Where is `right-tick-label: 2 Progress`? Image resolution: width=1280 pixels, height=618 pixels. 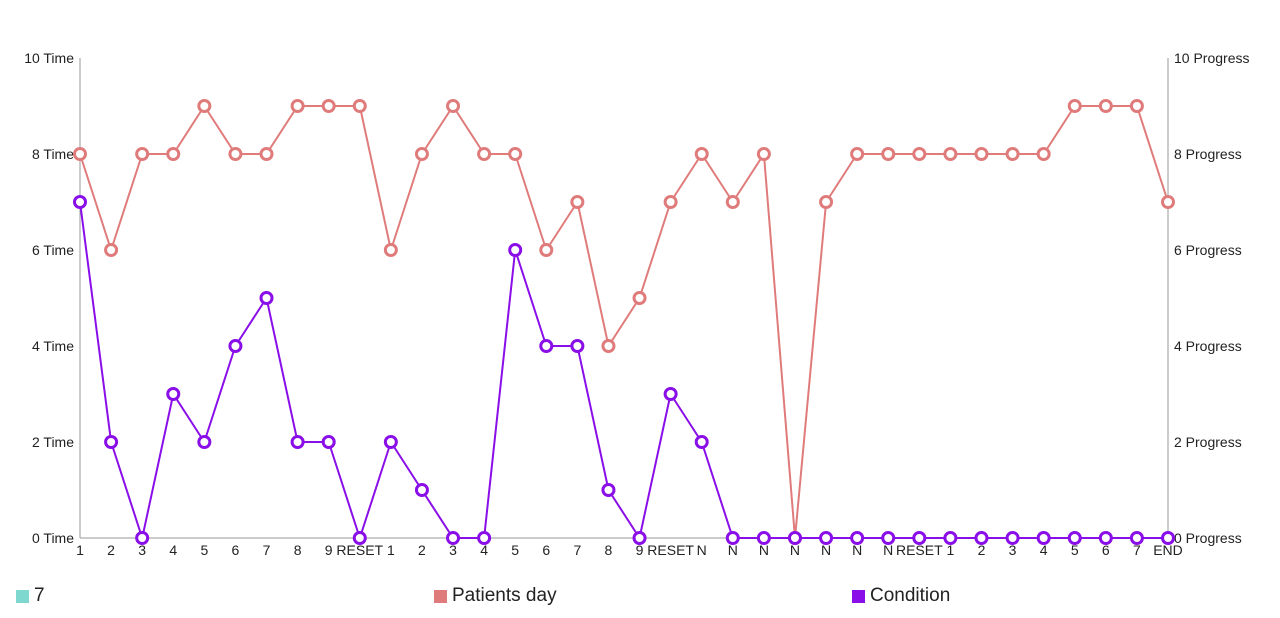 right-tick-label: 2 Progress is located at coordinates (1208, 442).